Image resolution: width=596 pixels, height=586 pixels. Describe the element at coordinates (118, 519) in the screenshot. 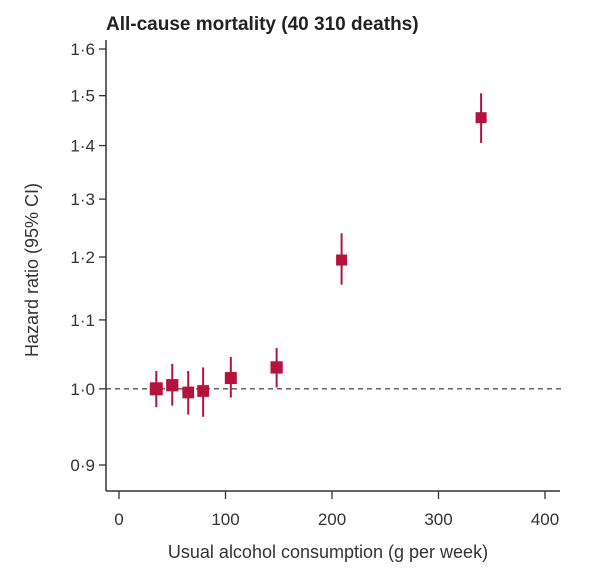

I see `x-tick-label: 0` at that location.